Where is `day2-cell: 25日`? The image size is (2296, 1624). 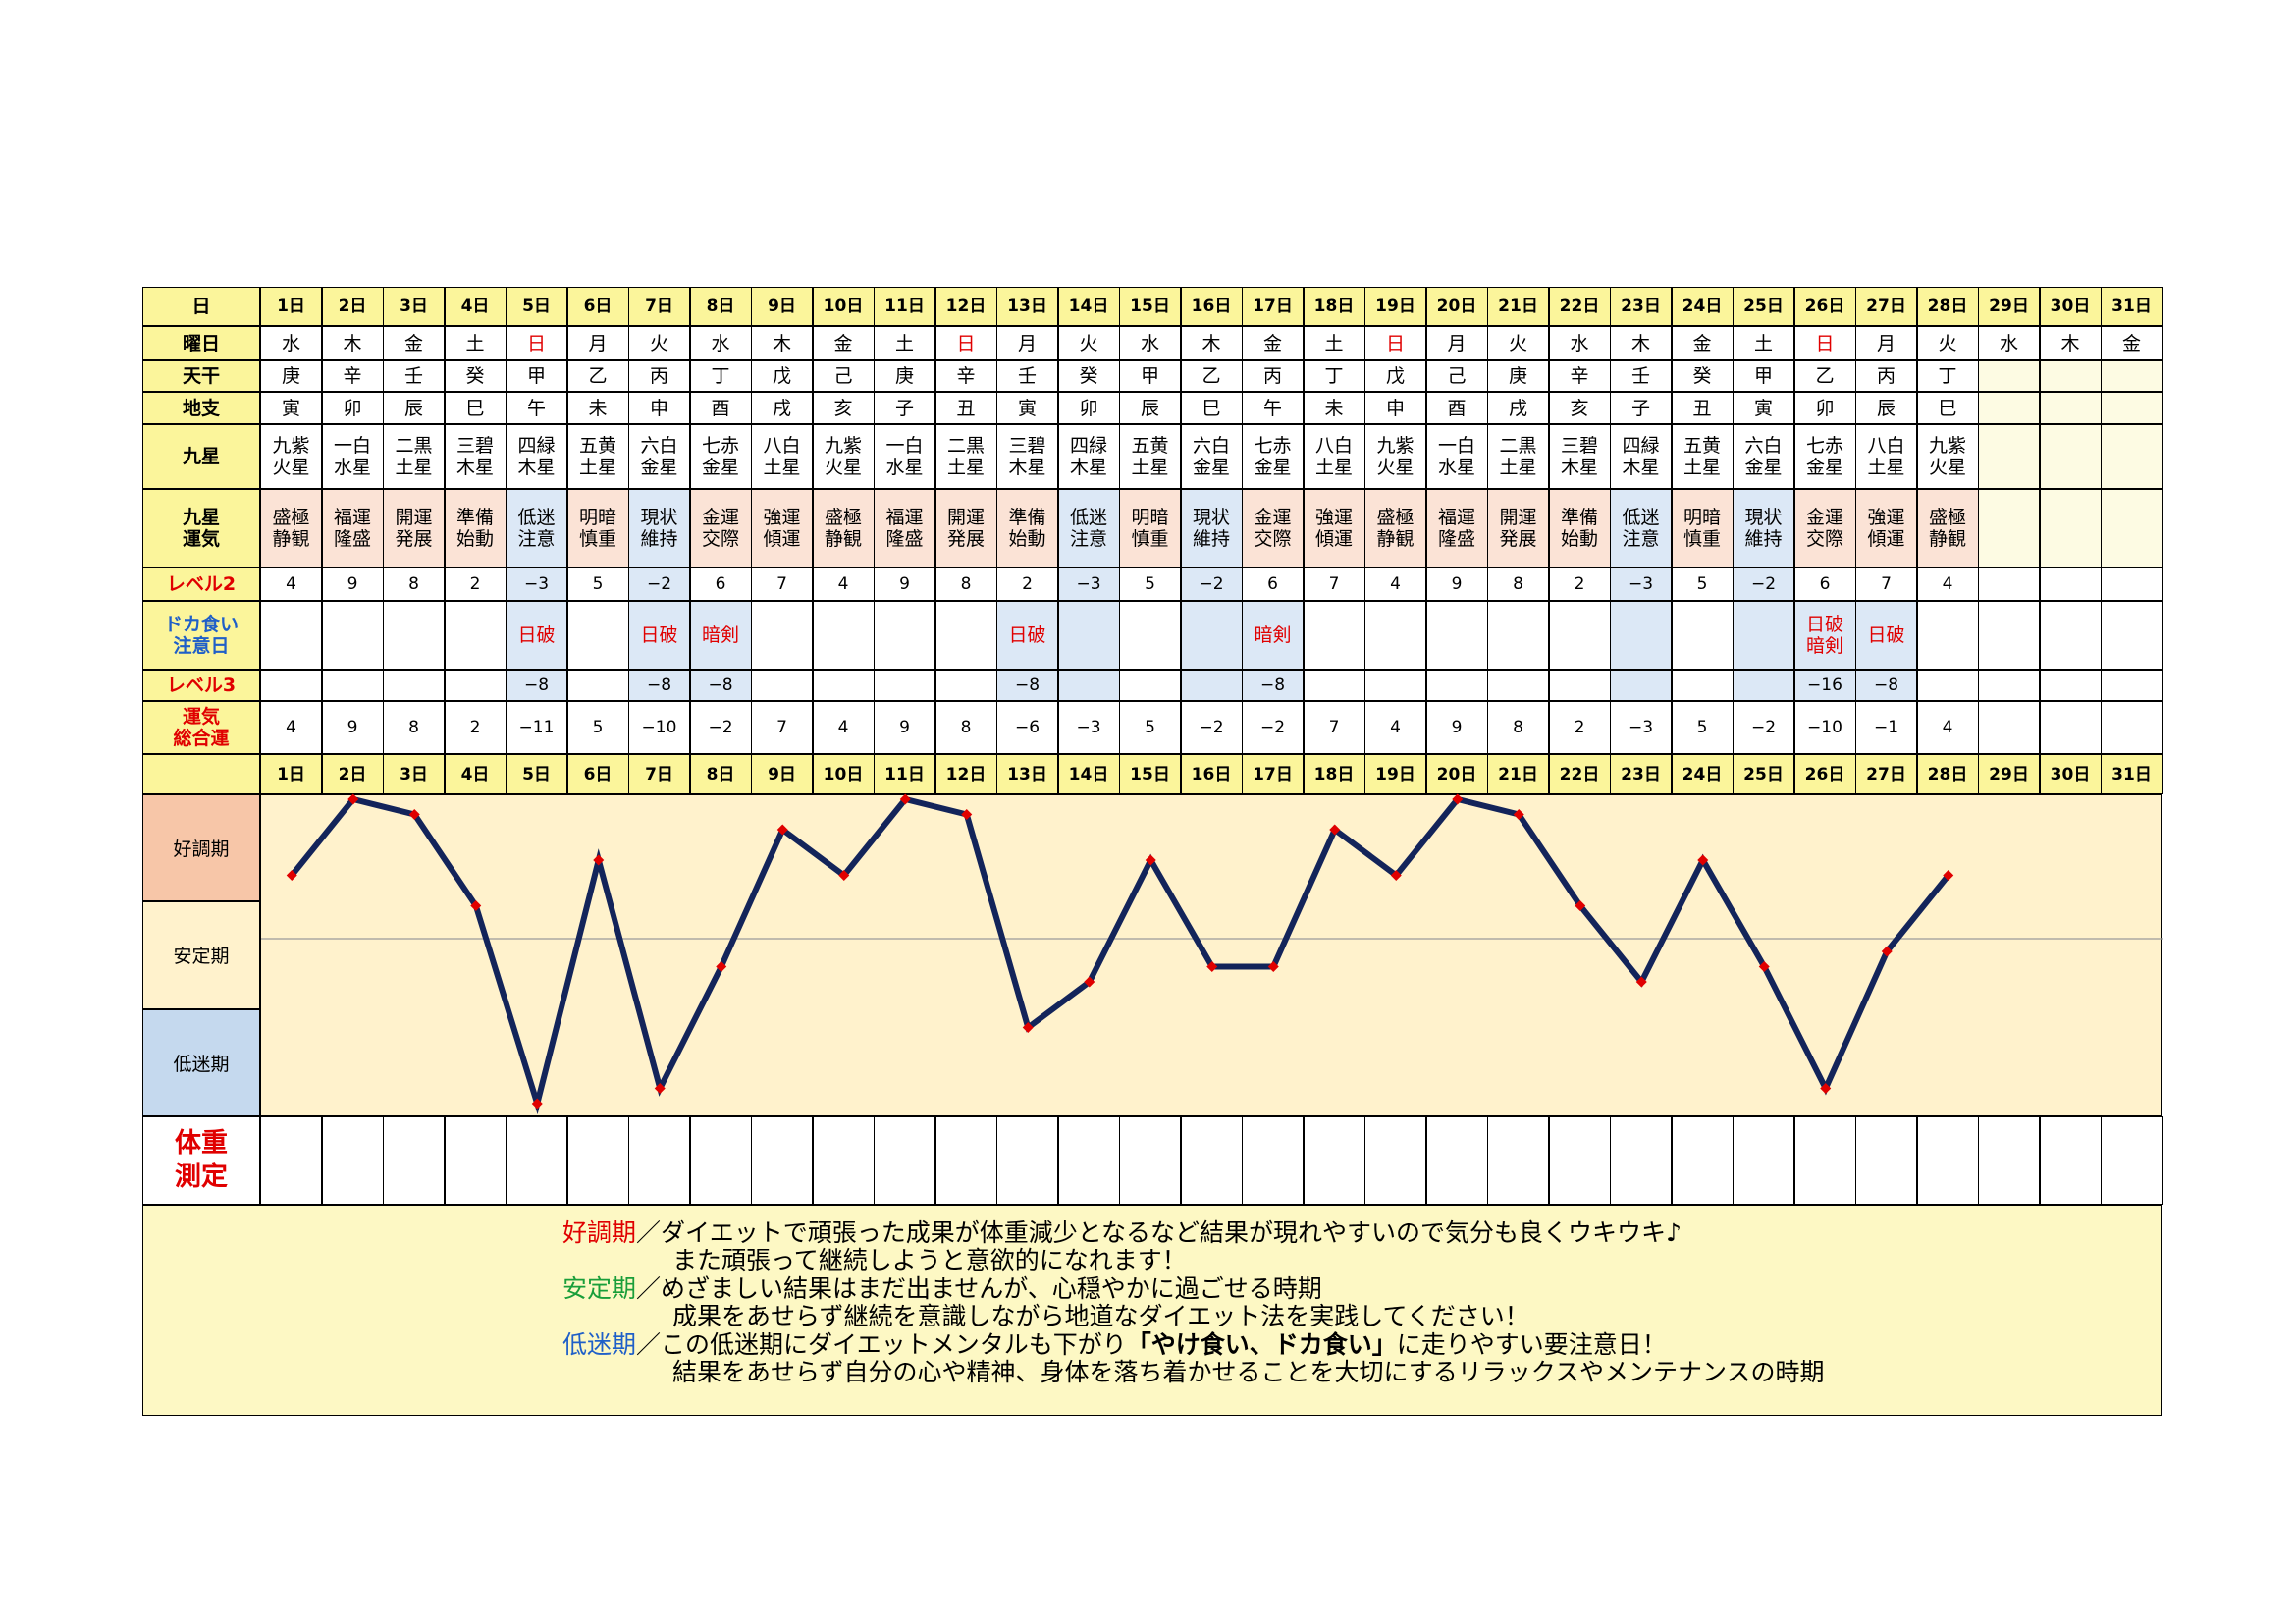
day2-cell: 25日 is located at coordinates (1763, 774).